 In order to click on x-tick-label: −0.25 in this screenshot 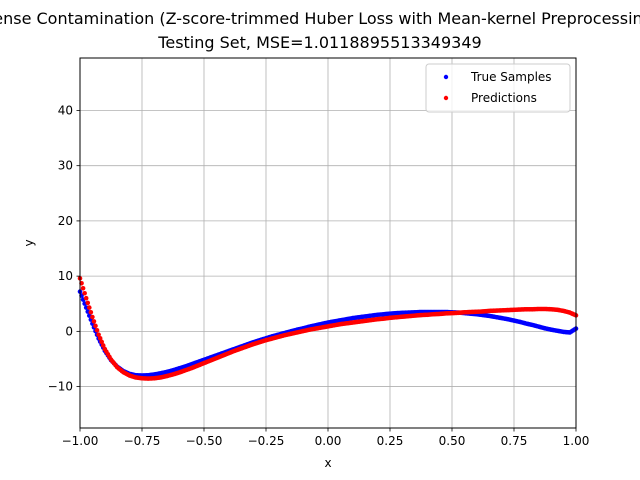, I will do `click(266, 441)`.